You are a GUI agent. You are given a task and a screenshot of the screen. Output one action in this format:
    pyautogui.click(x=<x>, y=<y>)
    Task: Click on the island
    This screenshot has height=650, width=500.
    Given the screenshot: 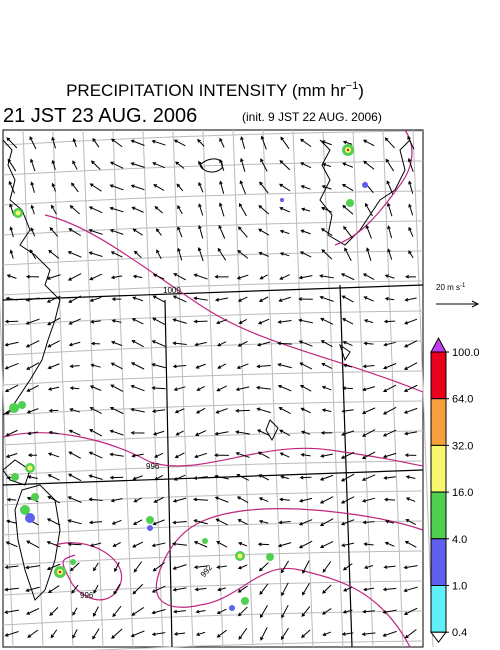 What is the action you would take?
    pyautogui.click(x=37, y=542)
    